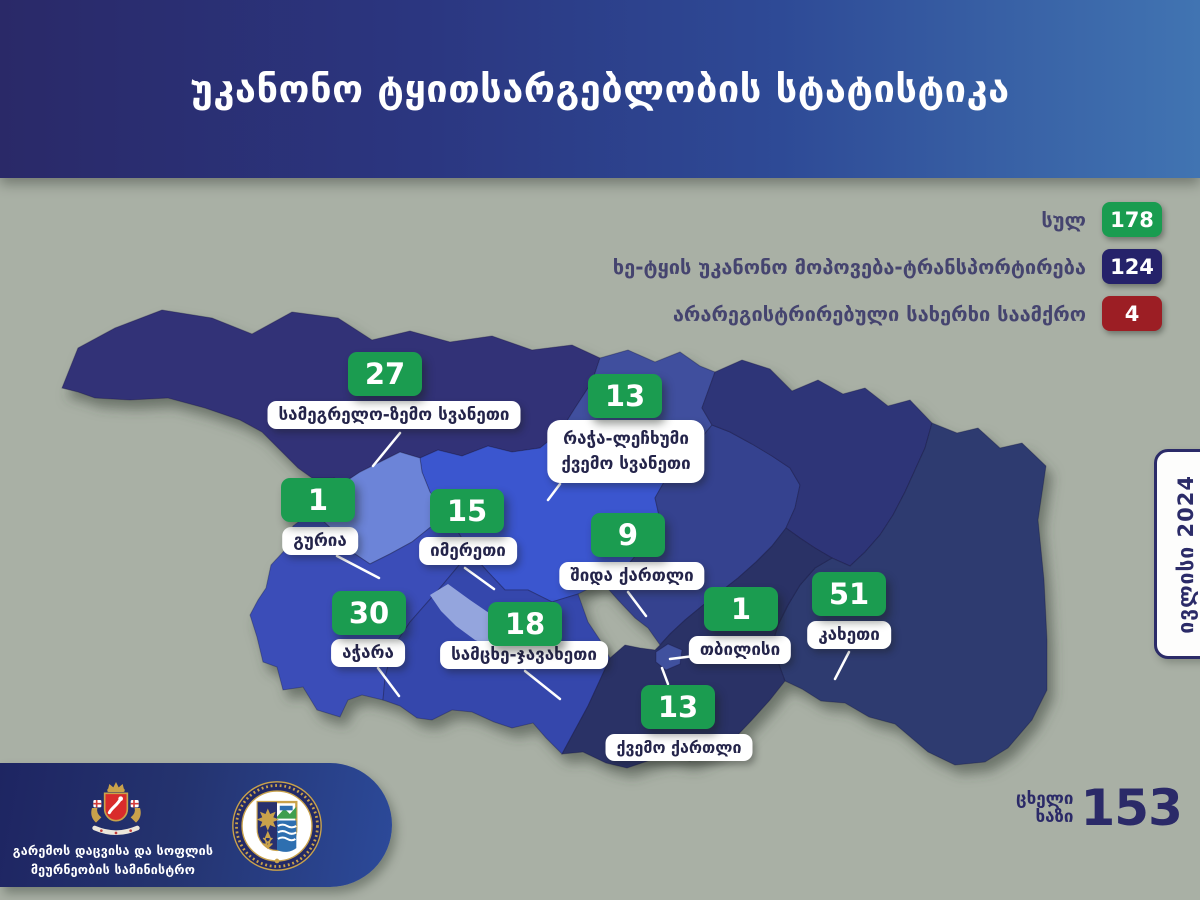  I want to click on legend-row-total: სულ 178, so click(1101, 219).